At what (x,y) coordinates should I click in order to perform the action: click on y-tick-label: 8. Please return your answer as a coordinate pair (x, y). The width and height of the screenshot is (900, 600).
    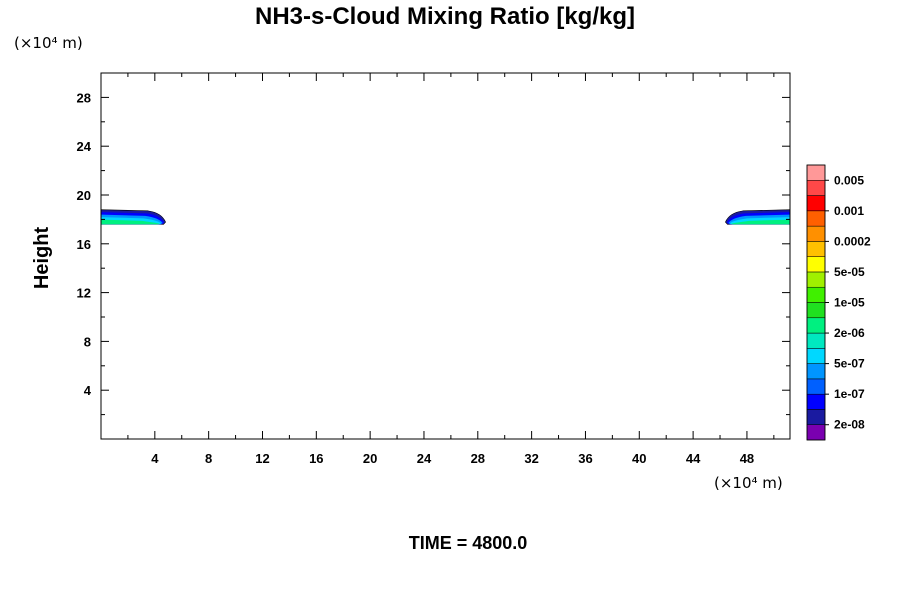
    Looking at the image, I should click on (87, 341).